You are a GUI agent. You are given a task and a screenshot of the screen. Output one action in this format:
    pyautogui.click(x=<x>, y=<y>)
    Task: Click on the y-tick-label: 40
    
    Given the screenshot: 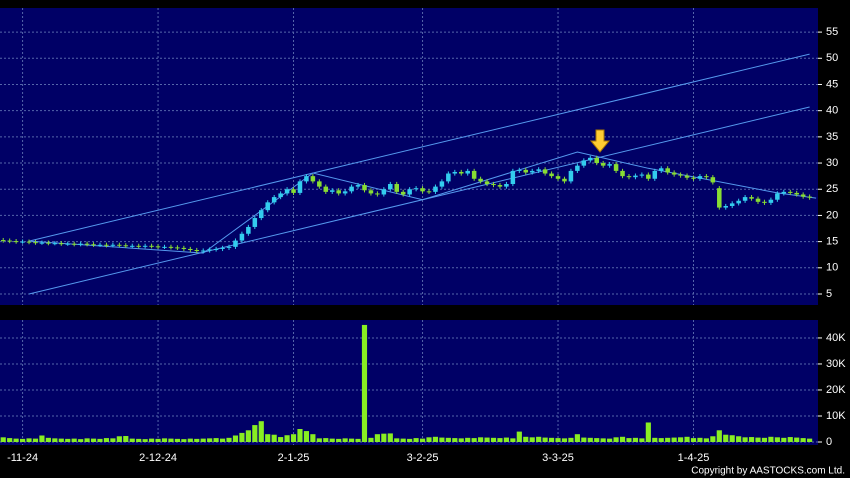 What is the action you would take?
    pyautogui.click(x=832, y=111)
    